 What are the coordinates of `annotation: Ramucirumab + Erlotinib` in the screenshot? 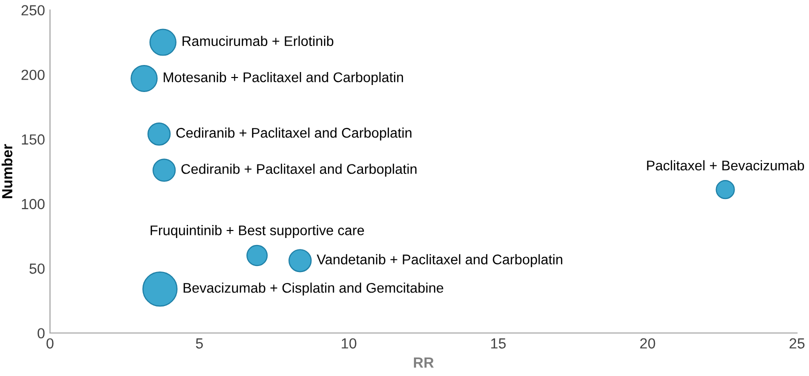 It's located at (258, 41).